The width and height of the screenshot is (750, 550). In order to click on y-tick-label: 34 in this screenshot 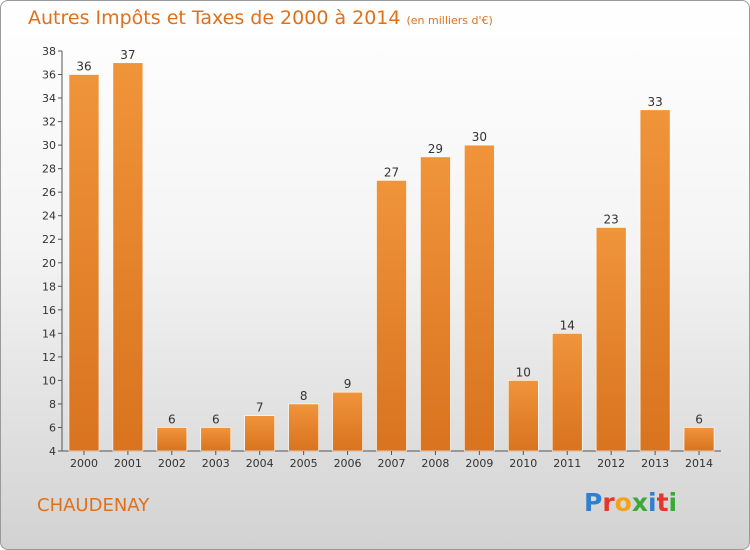, I will do `click(49, 98)`.